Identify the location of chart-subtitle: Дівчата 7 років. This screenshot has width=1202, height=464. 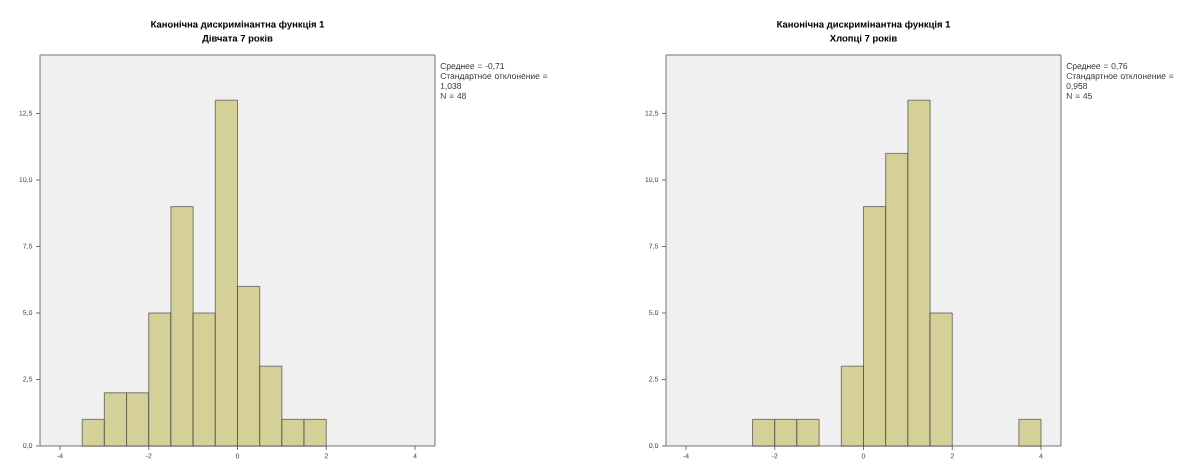
(237, 39).